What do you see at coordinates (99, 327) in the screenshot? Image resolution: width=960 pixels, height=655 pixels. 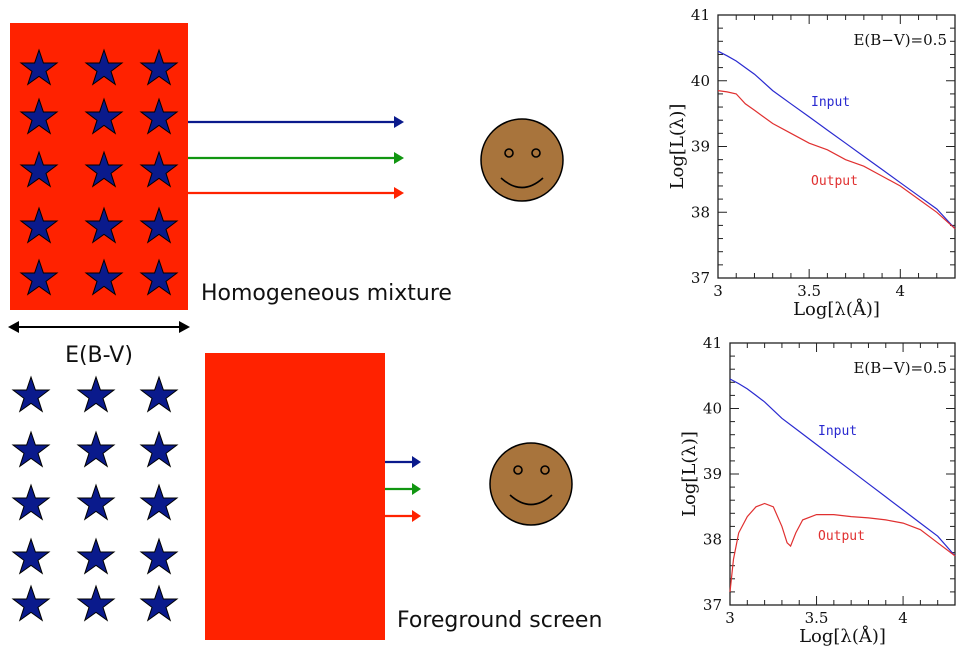 I see `double-arrow-icon` at bounding box center [99, 327].